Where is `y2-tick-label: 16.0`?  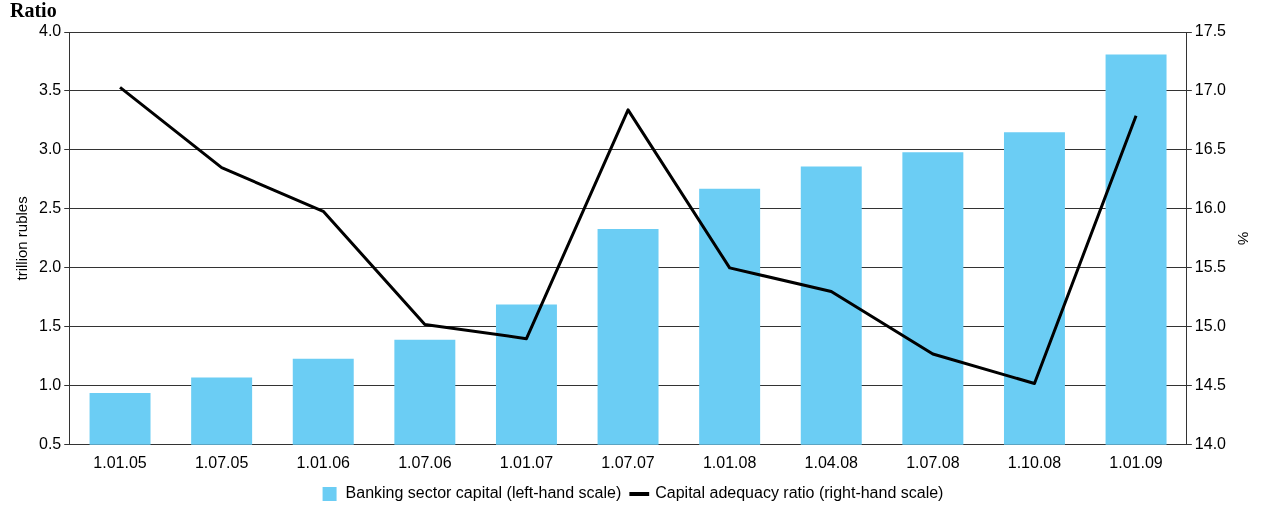
y2-tick-label: 16.0 is located at coordinates (1210, 208).